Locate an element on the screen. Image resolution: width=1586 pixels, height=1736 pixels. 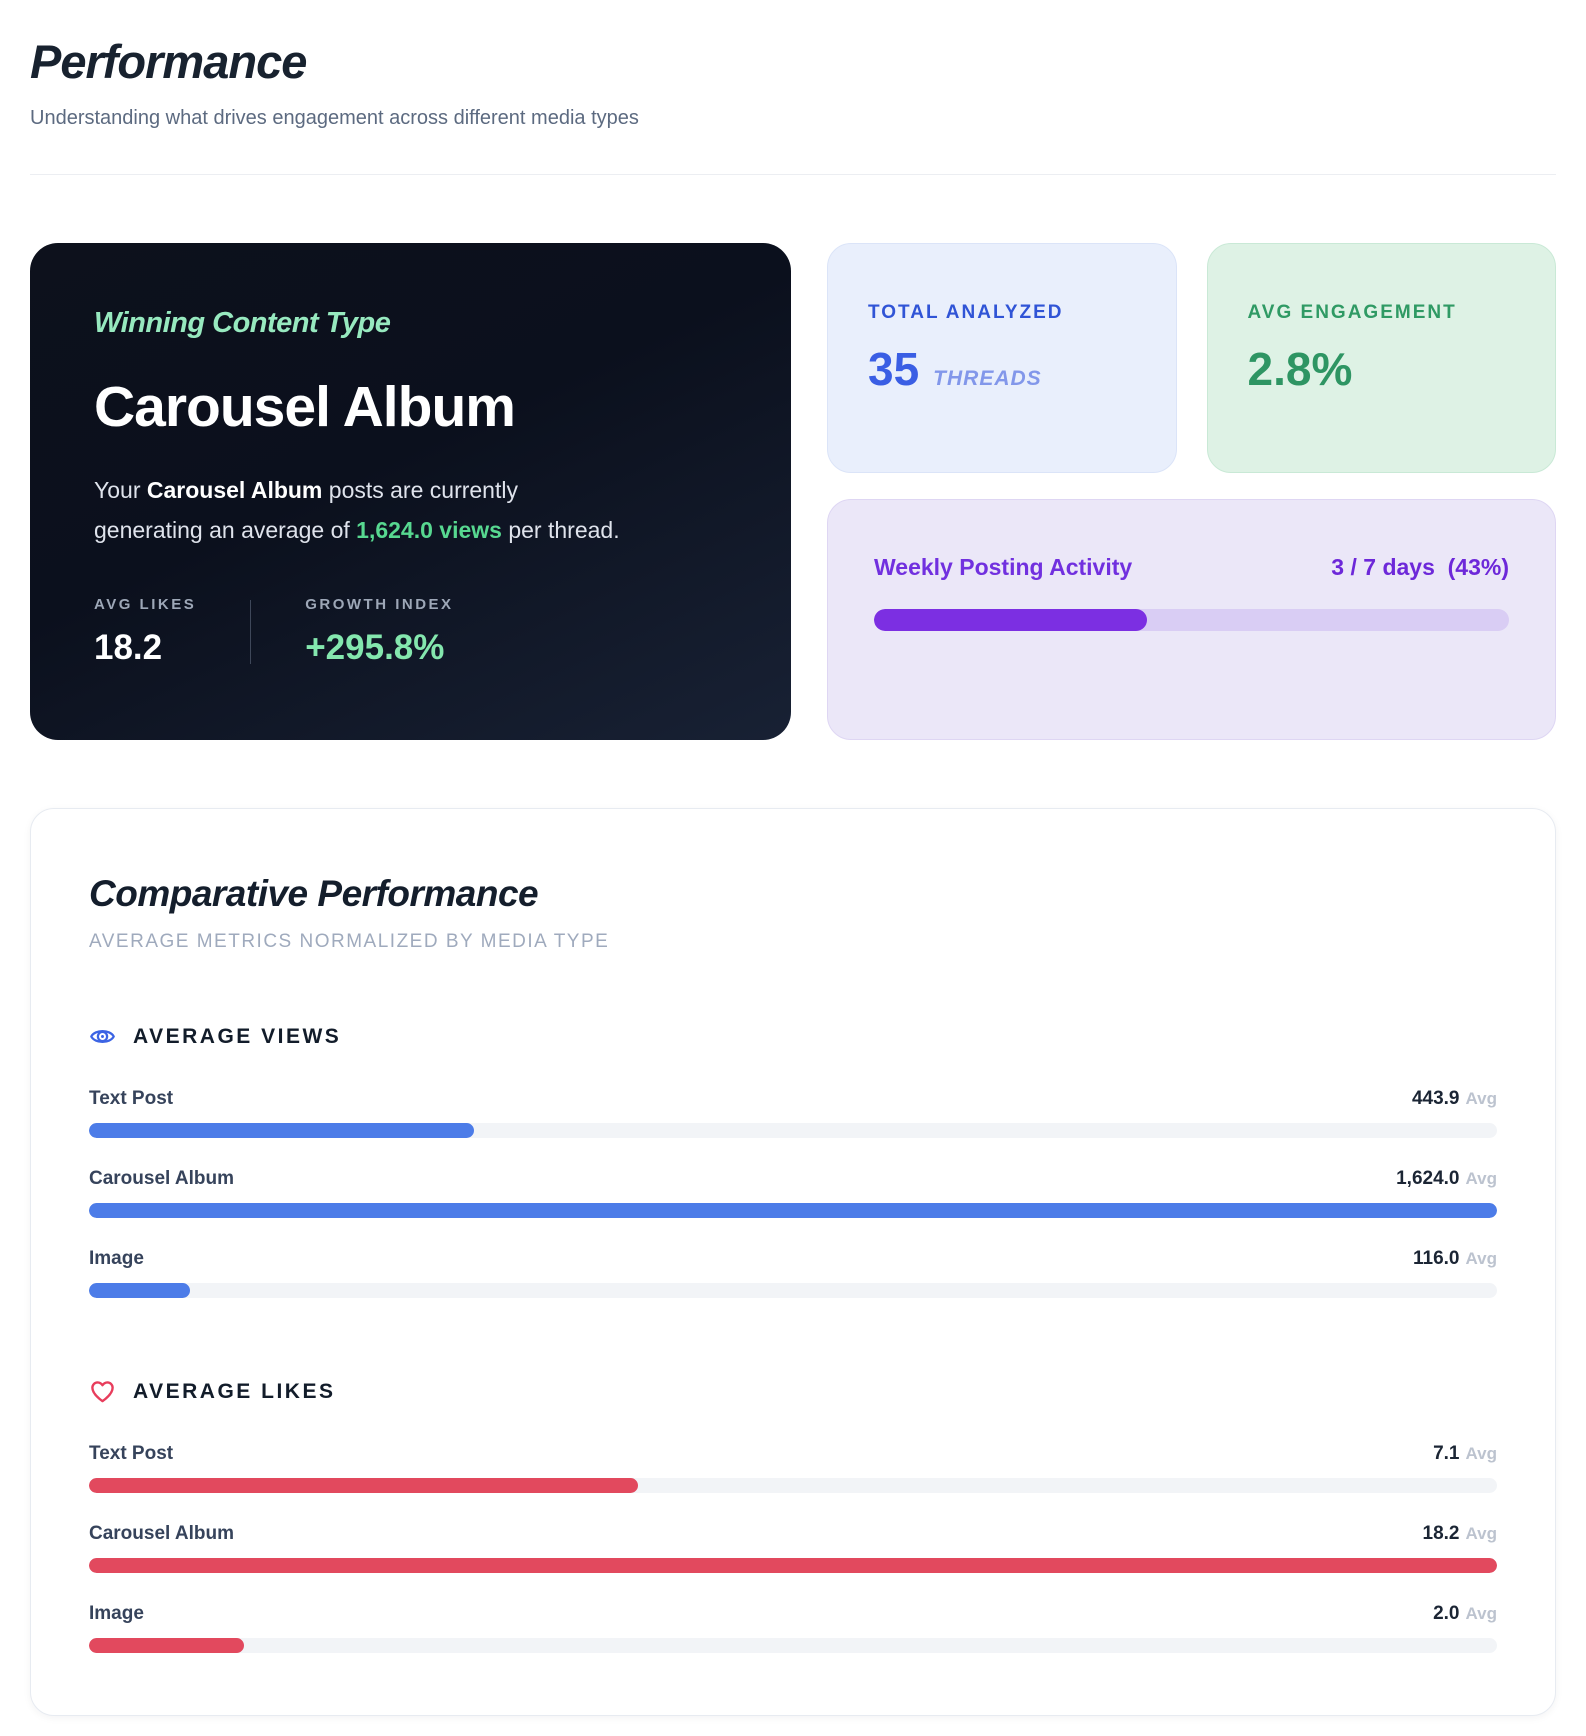
total-analyzed-value: 35 is located at coordinates (894, 369).